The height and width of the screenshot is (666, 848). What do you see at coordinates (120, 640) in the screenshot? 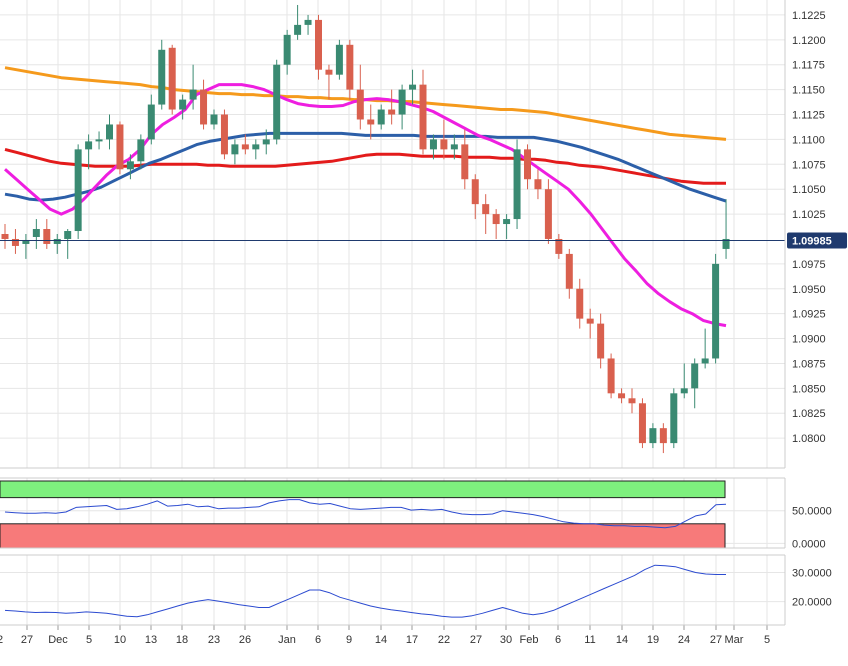
I see `date-tick-label: 10` at bounding box center [120, 640].